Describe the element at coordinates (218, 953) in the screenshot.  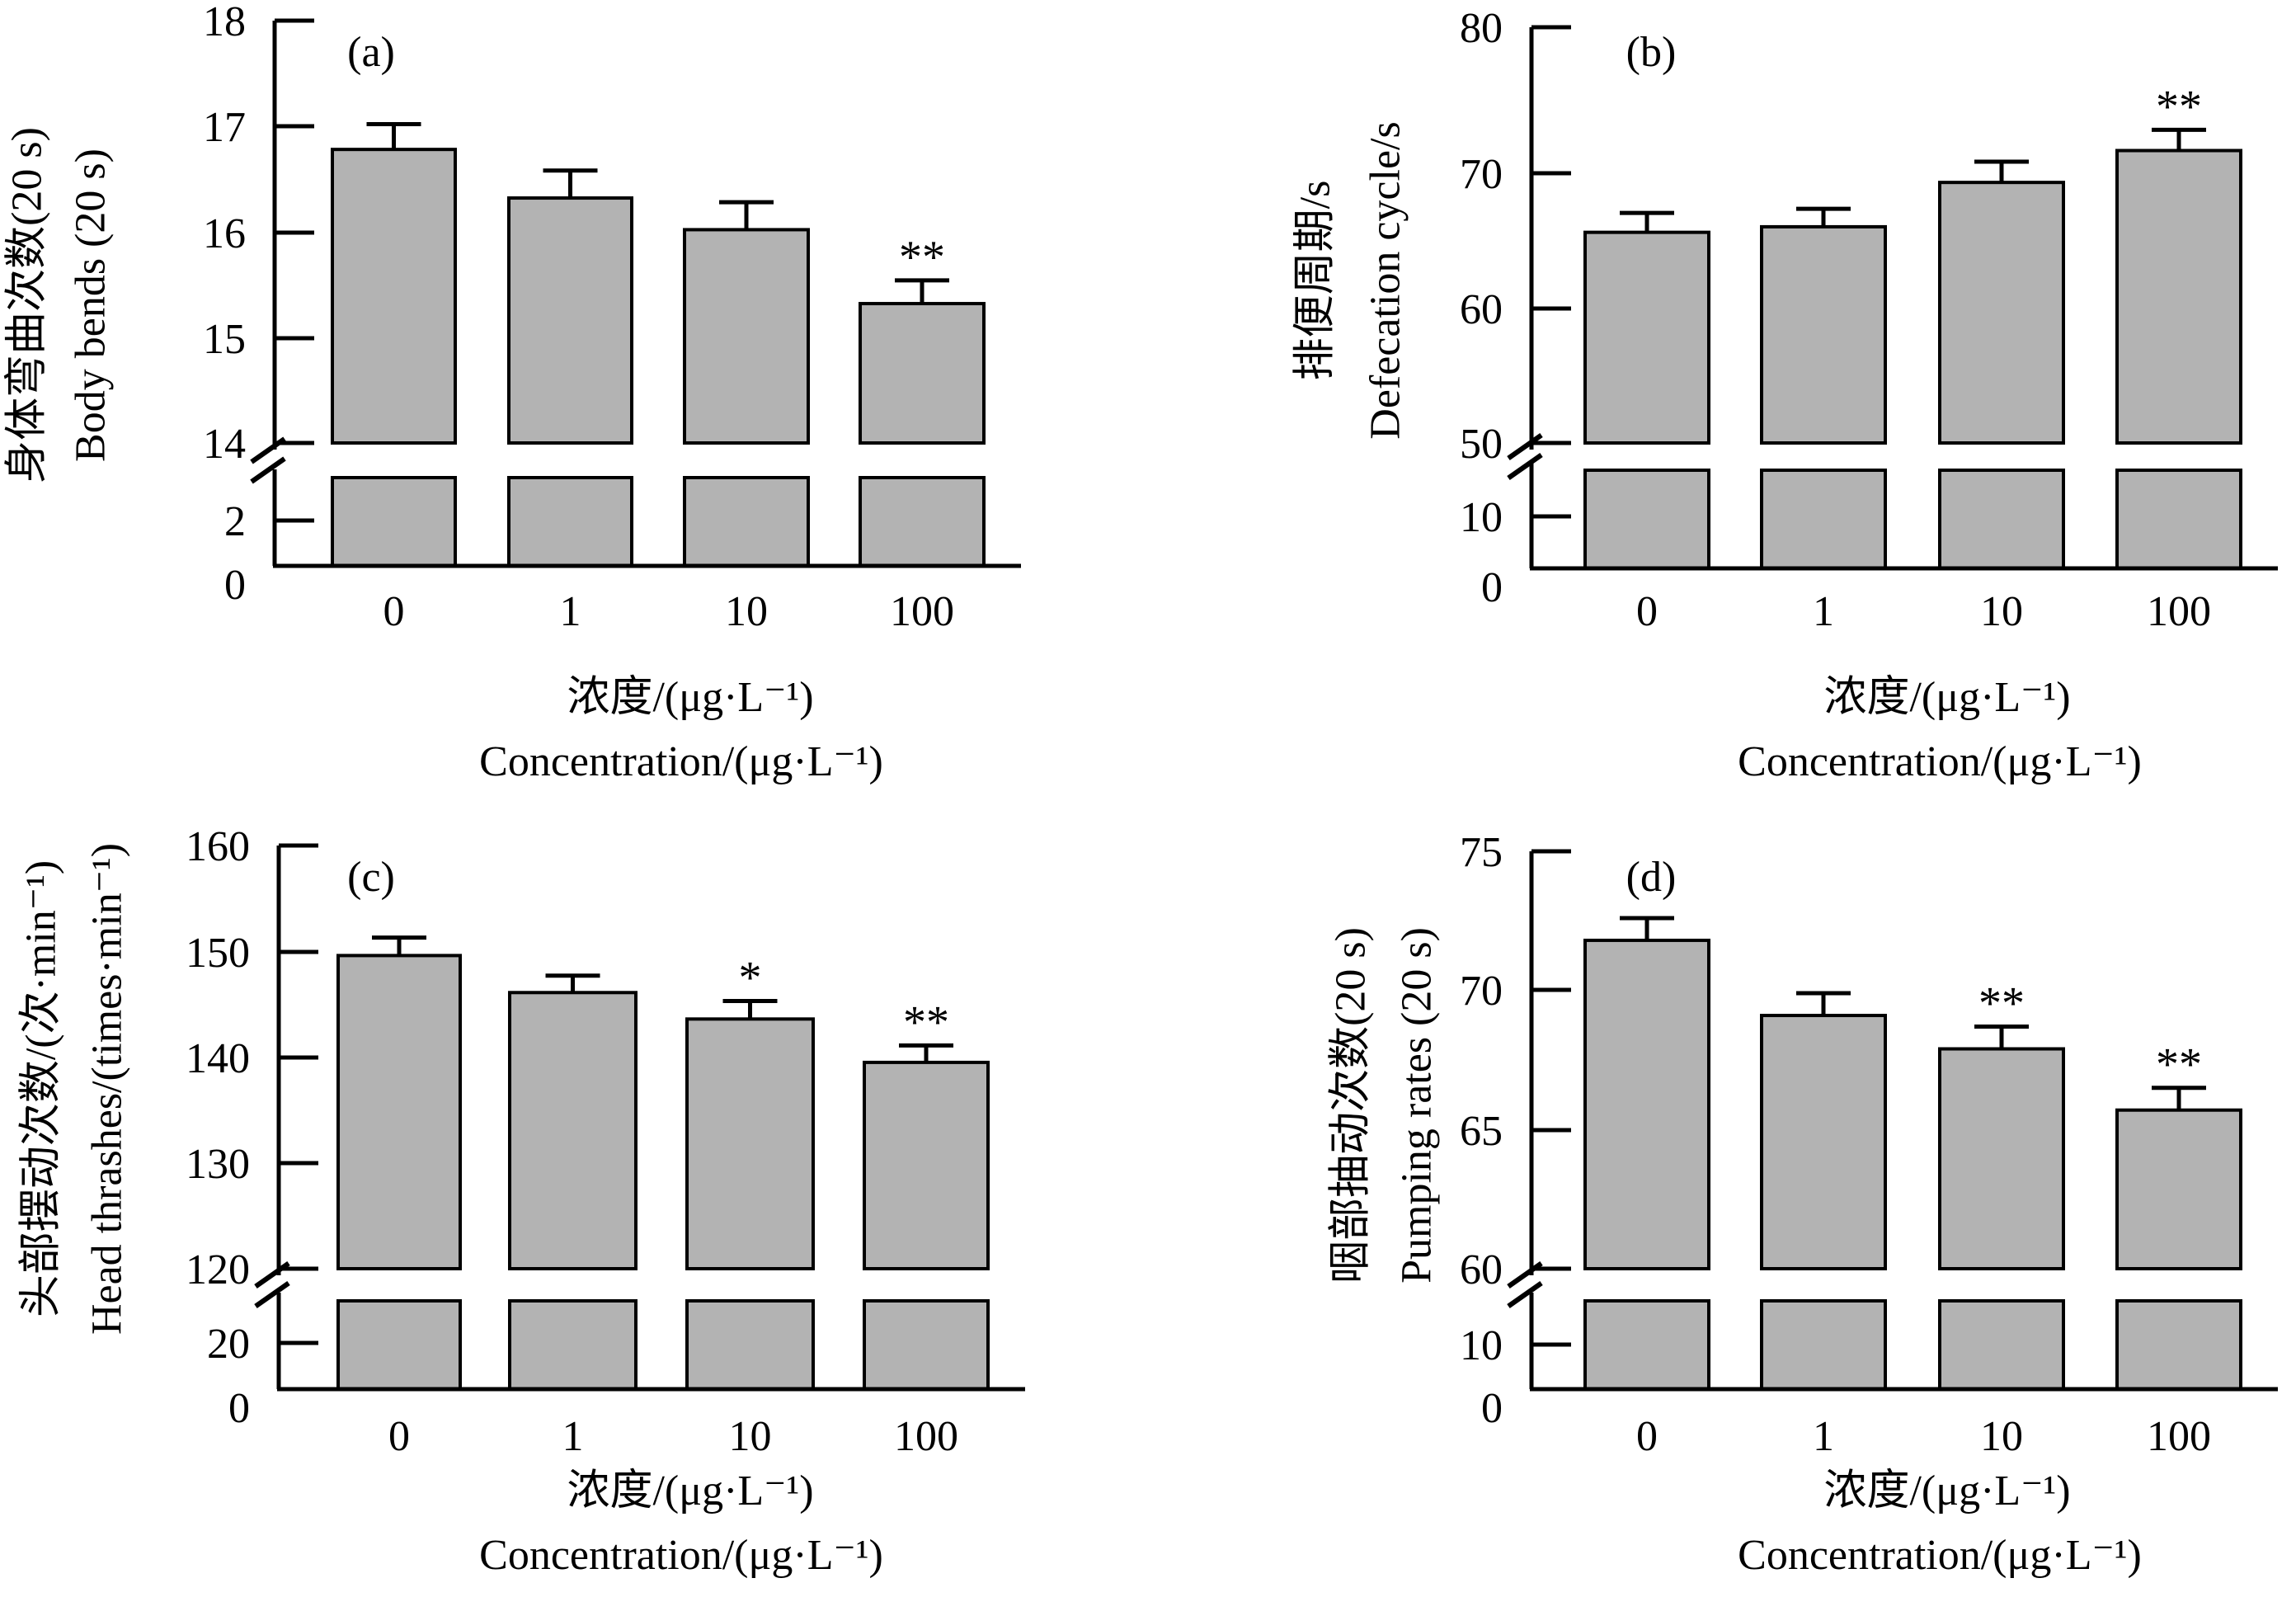
I see `y-tick-label: 150` at that location.